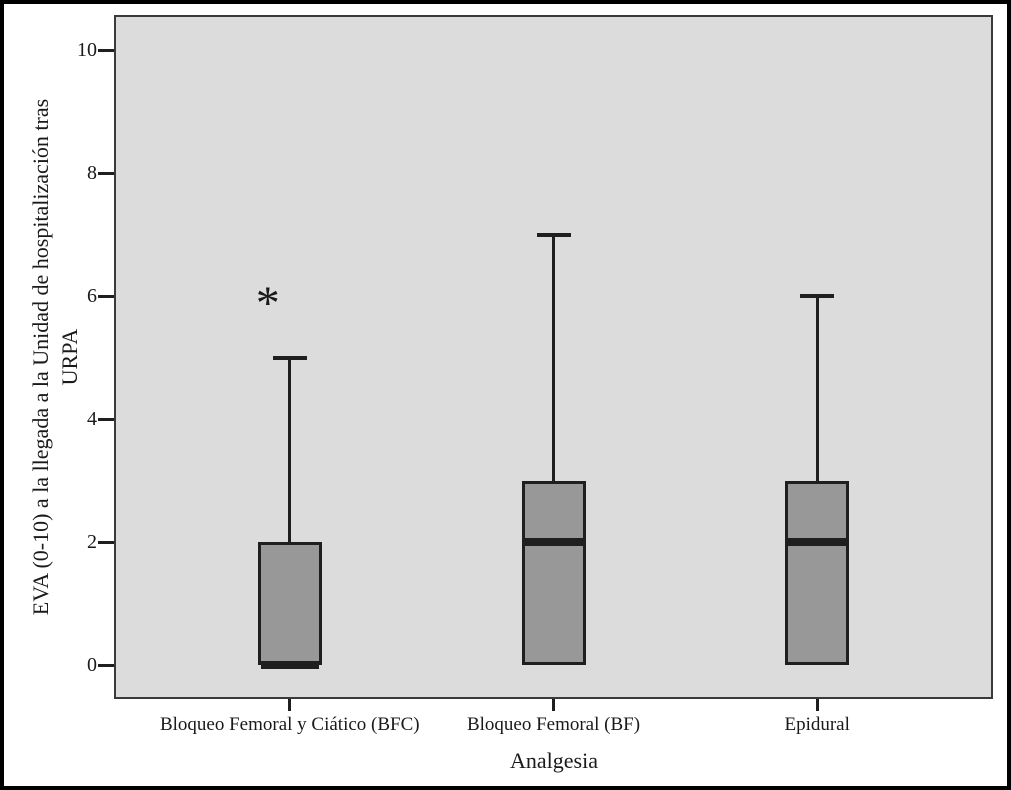  What do you see at coordinates (92, 296) in the screenshot?
I see `y-axis-tick-label: 6` at bounding box center [92, 296].